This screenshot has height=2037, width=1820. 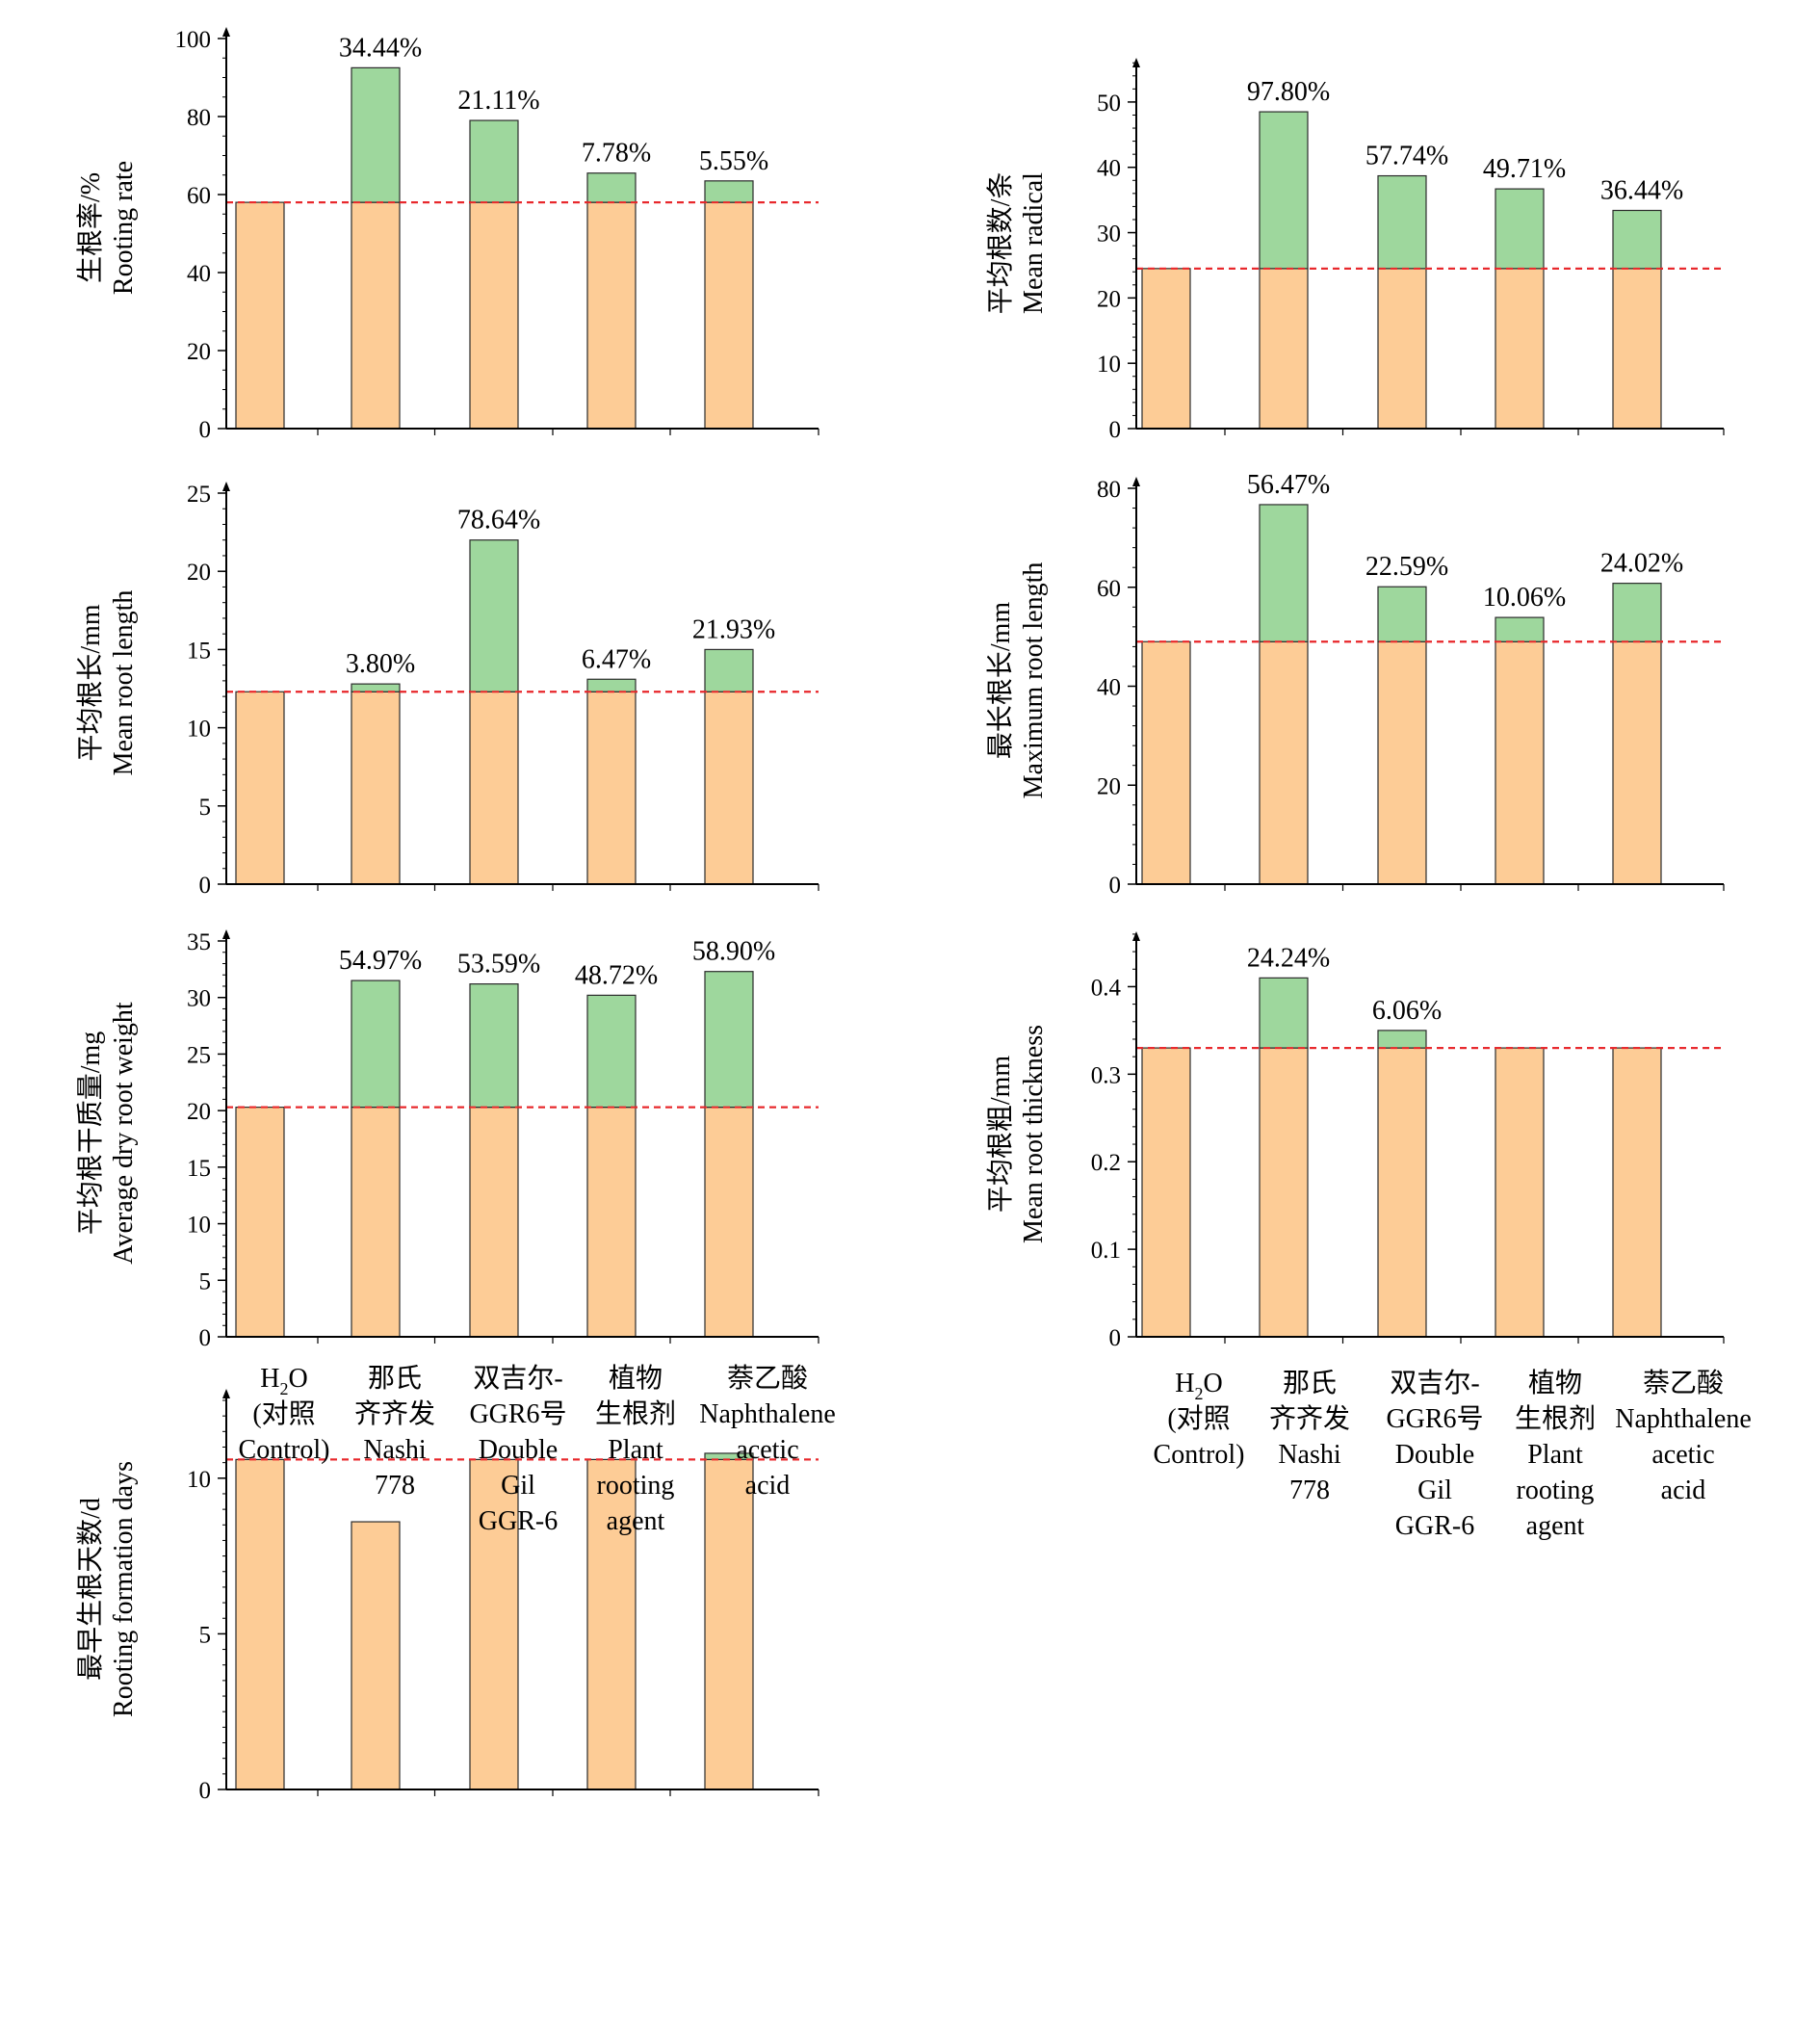 I want to click on y-axis-title-cn: 平均根长/mm, so click(x=90, y=683).